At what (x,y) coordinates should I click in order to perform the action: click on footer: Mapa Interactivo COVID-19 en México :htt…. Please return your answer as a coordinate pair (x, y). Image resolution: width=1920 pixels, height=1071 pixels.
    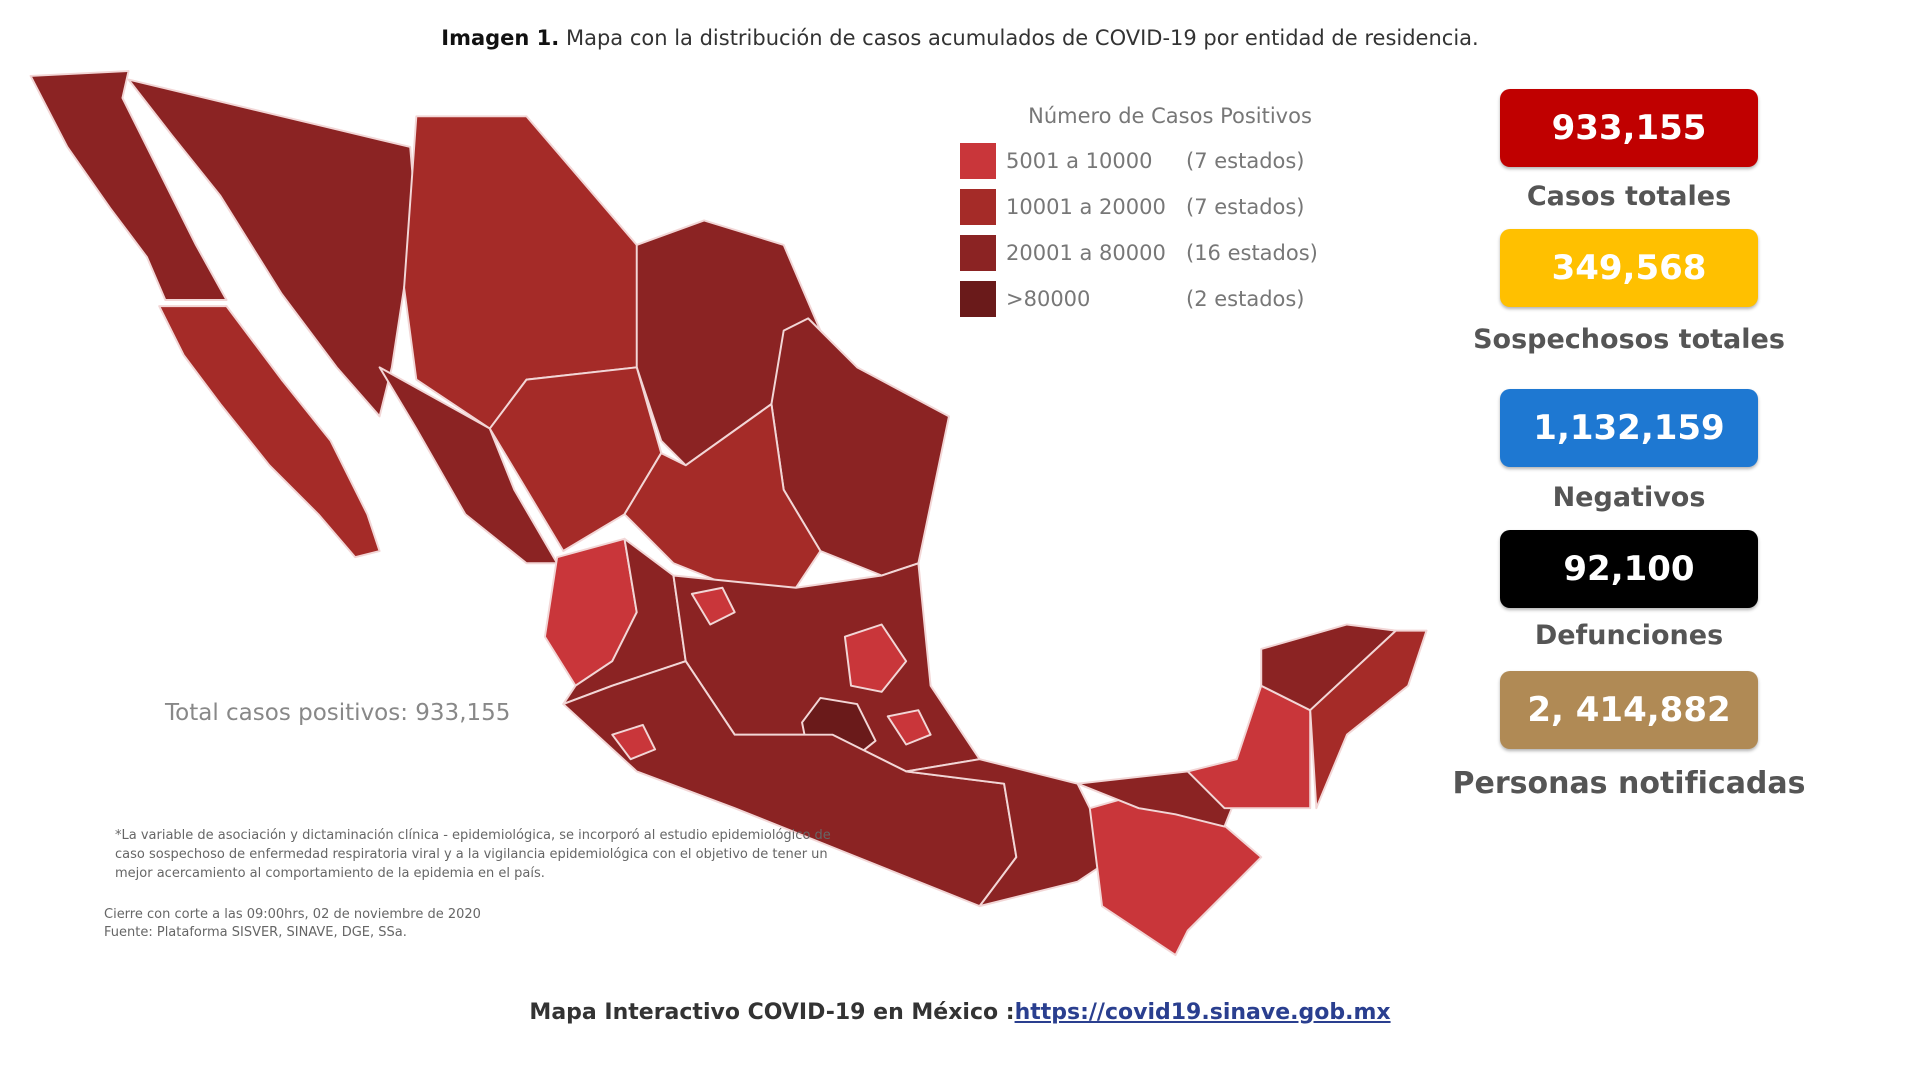
    Looking at the image, I should click on (960, 1012).